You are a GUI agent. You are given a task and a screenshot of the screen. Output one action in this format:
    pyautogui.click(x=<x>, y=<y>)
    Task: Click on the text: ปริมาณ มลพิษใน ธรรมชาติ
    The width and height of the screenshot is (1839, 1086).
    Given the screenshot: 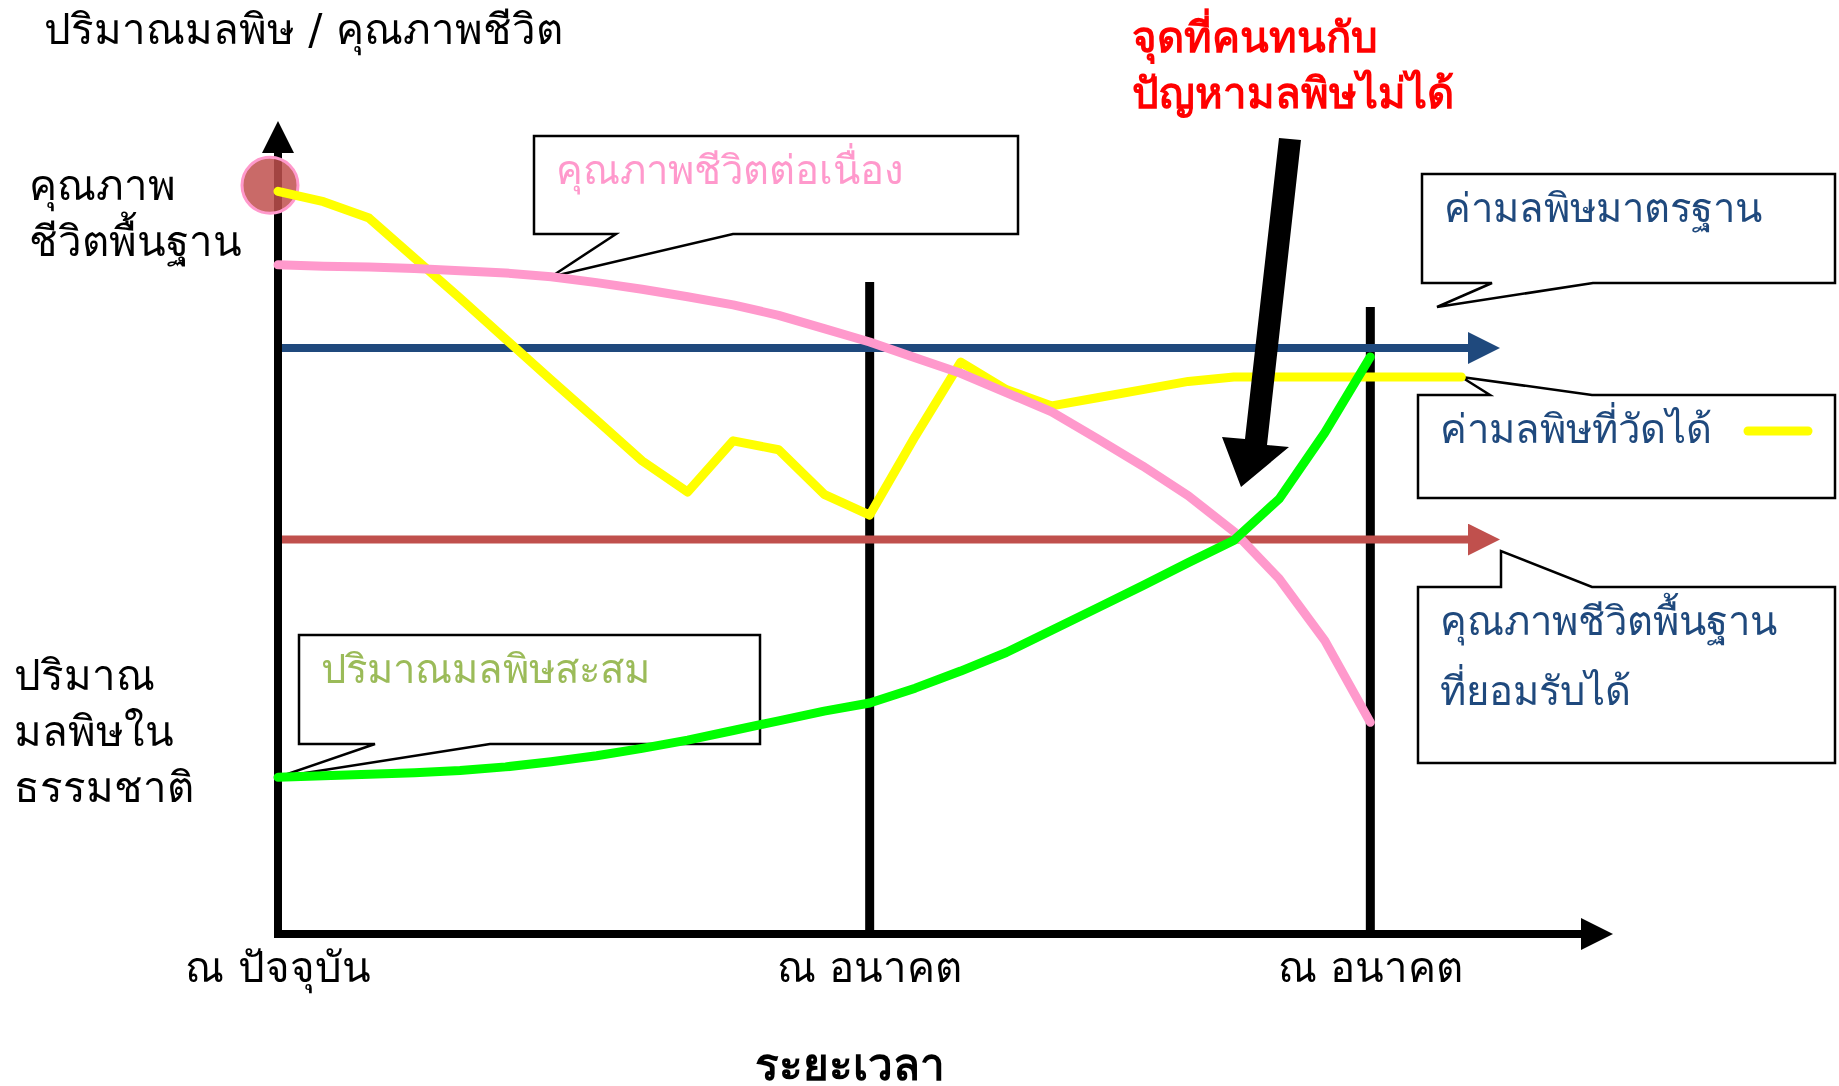 What is the action you would take?
    pyautogui.click(x=104, y=731)
    